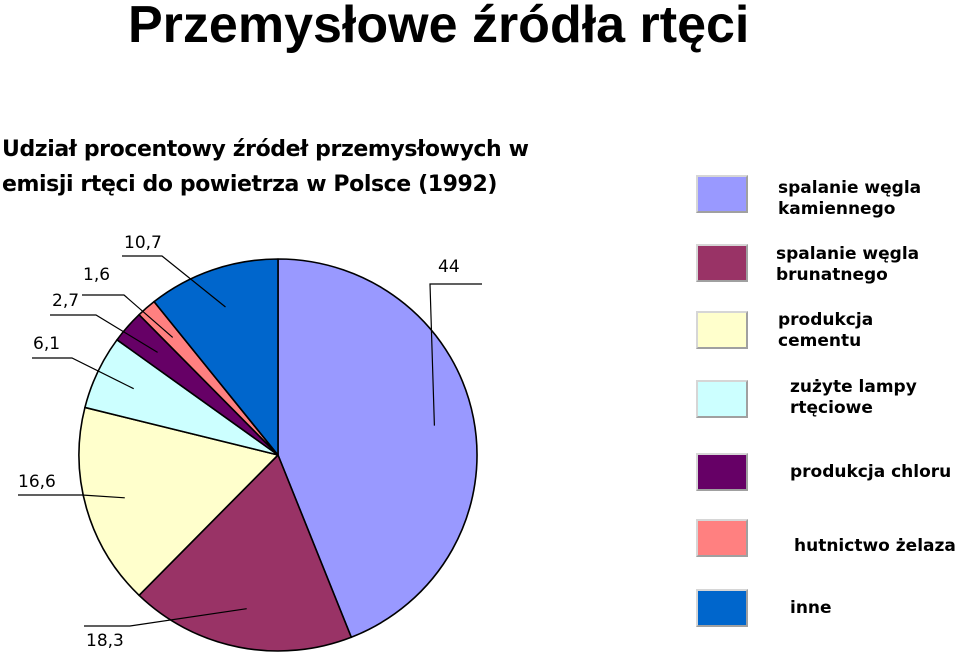 The width and height of the screenshot is (960, 661). I want to click on legend-label-6: hutnictwo żelaza, so click(875, 546).